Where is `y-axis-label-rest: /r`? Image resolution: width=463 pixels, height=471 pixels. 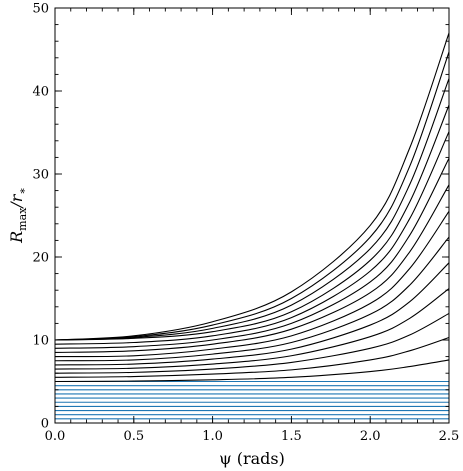
y-axis-label-rest: /r is located at coordinates (16, 201).